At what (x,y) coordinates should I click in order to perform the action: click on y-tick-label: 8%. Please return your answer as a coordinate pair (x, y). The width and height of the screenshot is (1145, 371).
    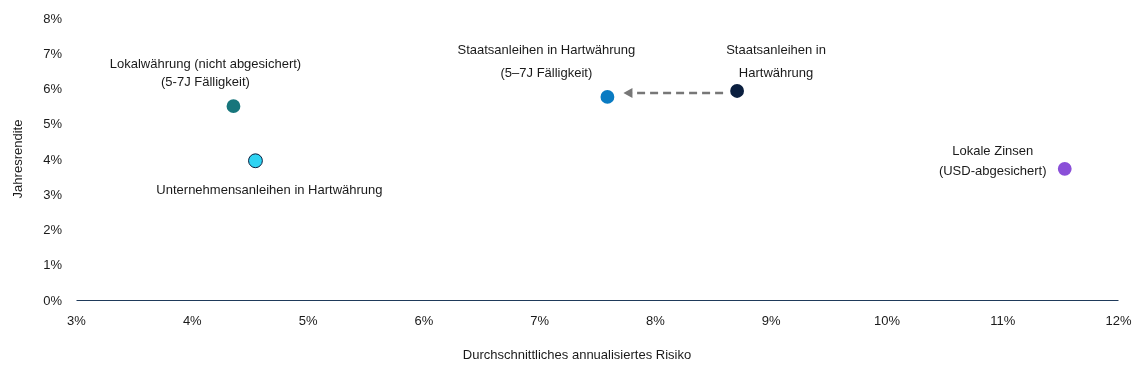
    Looking at the image, I should click on (53, 18).